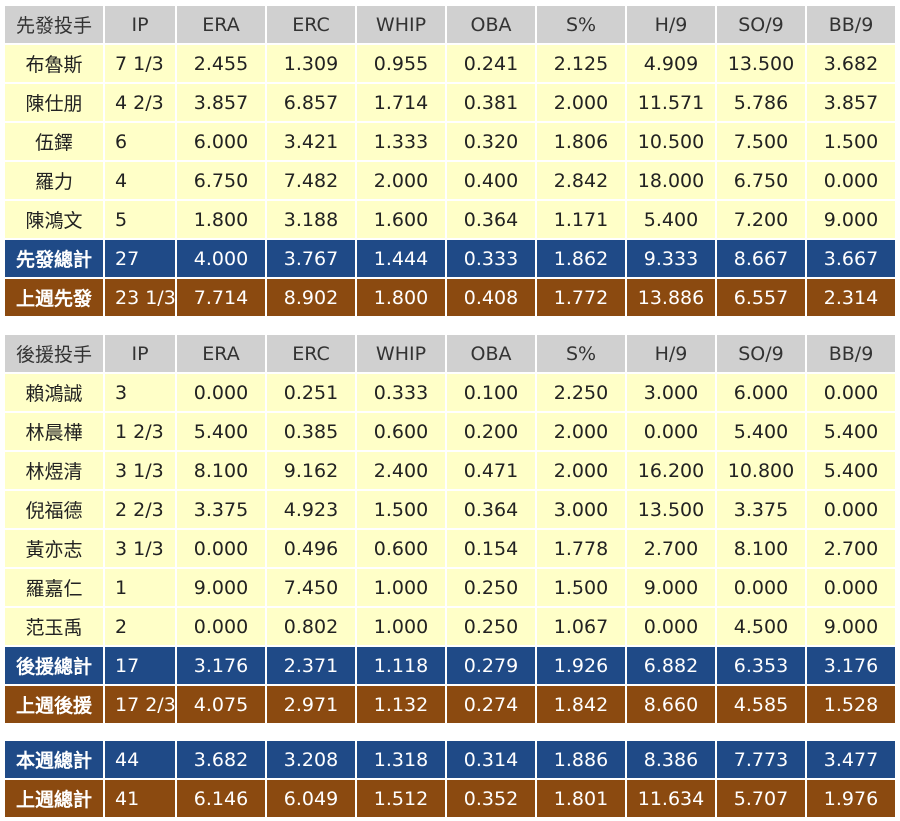 The width and height of the screenshot is (900, 821). What do you see at coordinates (851, 665) in the screenshot?
I see `bb9-cell: 3.176` at bounding box center [851, 665].